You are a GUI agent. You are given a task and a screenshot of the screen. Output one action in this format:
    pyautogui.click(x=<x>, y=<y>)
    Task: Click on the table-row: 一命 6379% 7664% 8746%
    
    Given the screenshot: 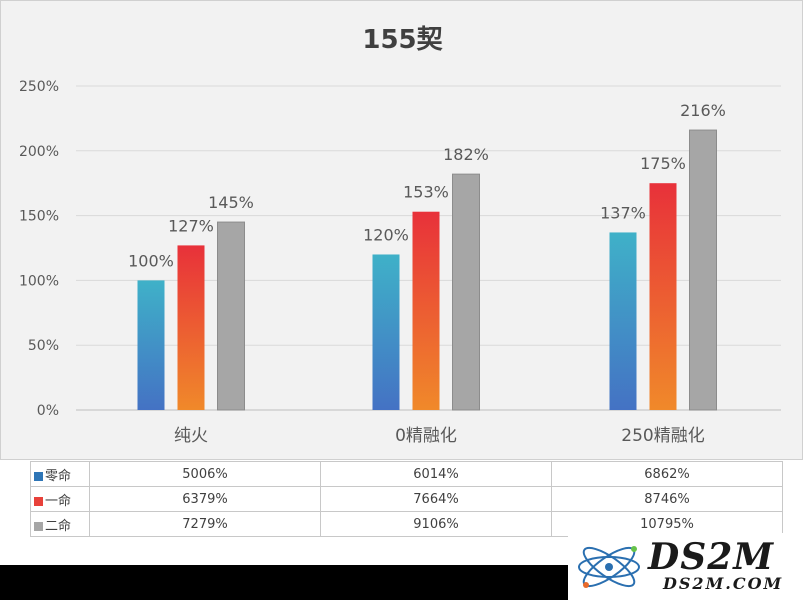 What is the action you would take?
    pyautogui.click(x=406, y=499)
    